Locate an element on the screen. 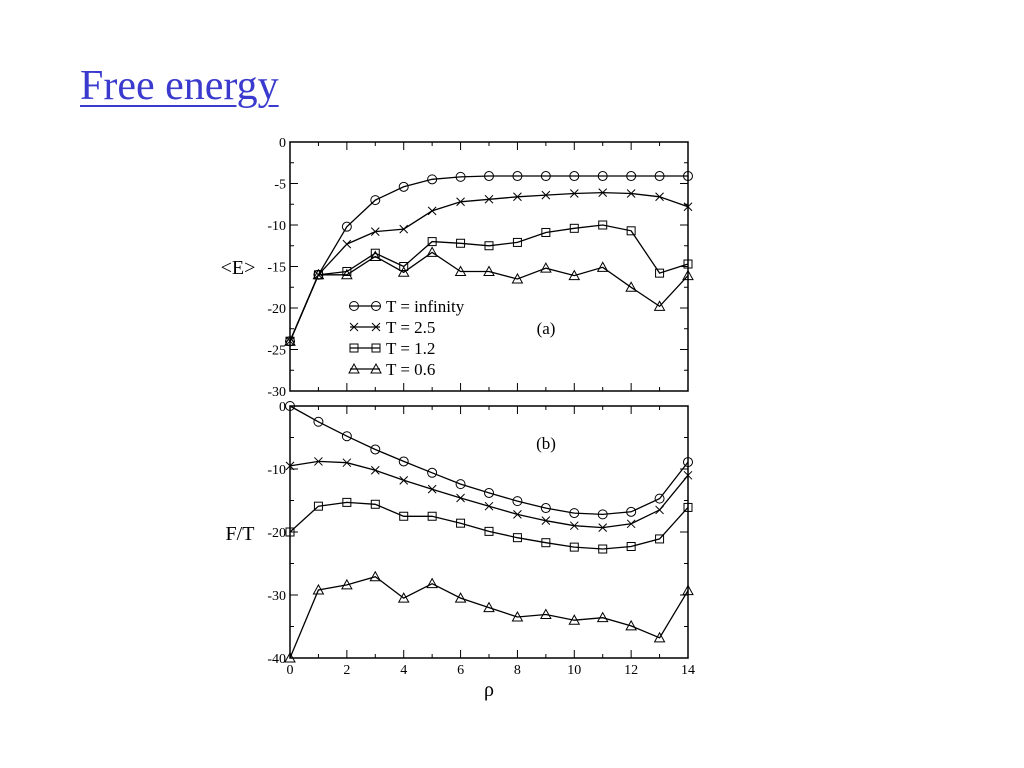 Image resolution: width=1024 pixels, height=768 pixels. panel-a-ytick-label: -5 is located at coordinates (280, 185).